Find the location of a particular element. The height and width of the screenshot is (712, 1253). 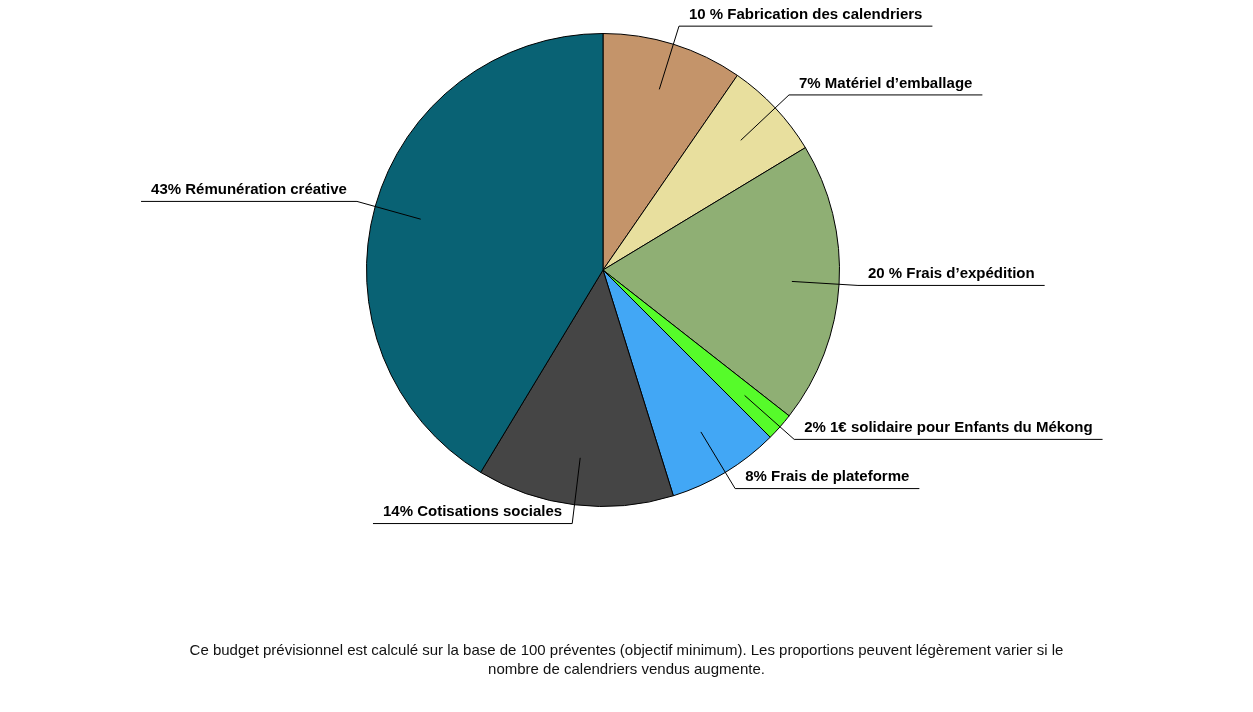

slice-label: 7% Matériel d’emballage is located at coordinates (885, 82).